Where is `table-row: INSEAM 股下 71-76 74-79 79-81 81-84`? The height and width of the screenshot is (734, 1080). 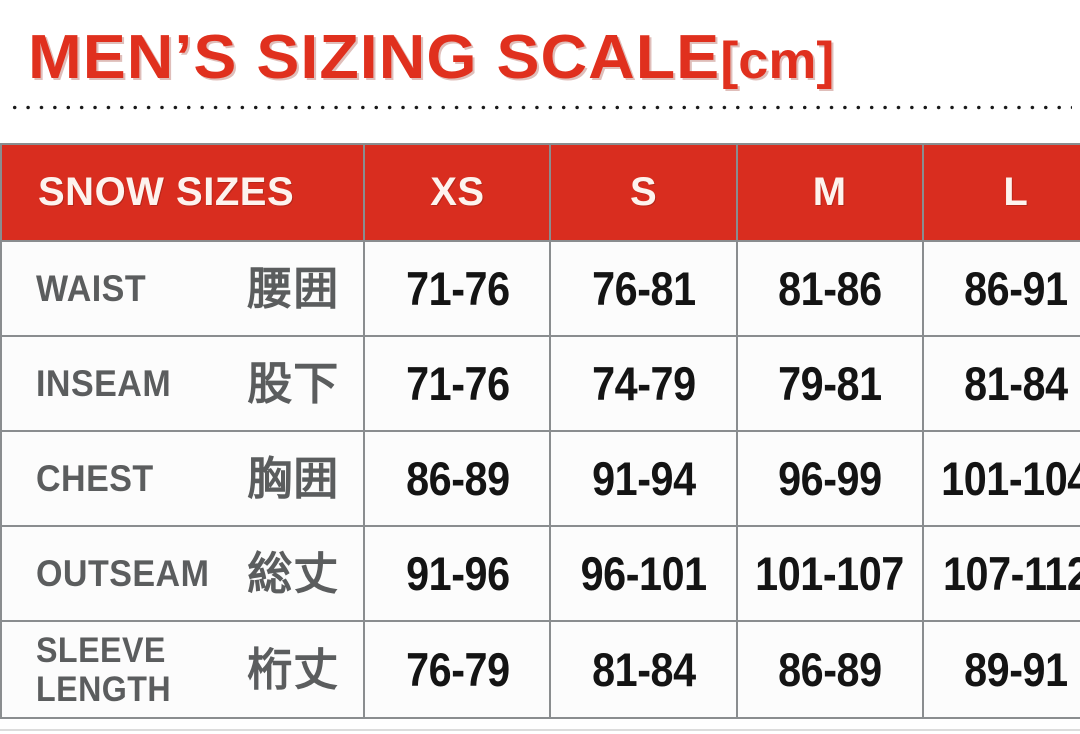
table-row: INSEAM 股下 71-76 74-79 79-81 81-84 is located at coordinates (540, 383).